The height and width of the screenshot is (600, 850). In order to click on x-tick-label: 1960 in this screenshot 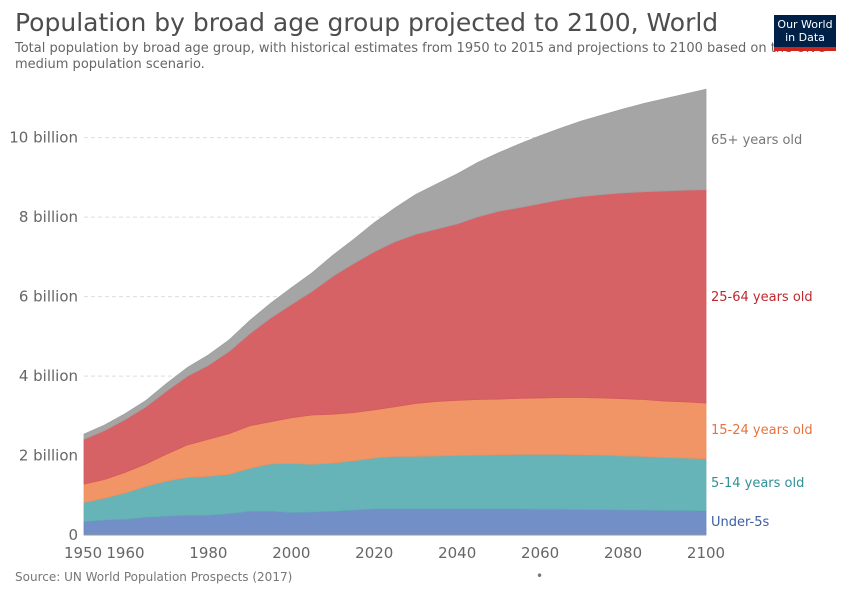, I will do `click(125, 553)`.